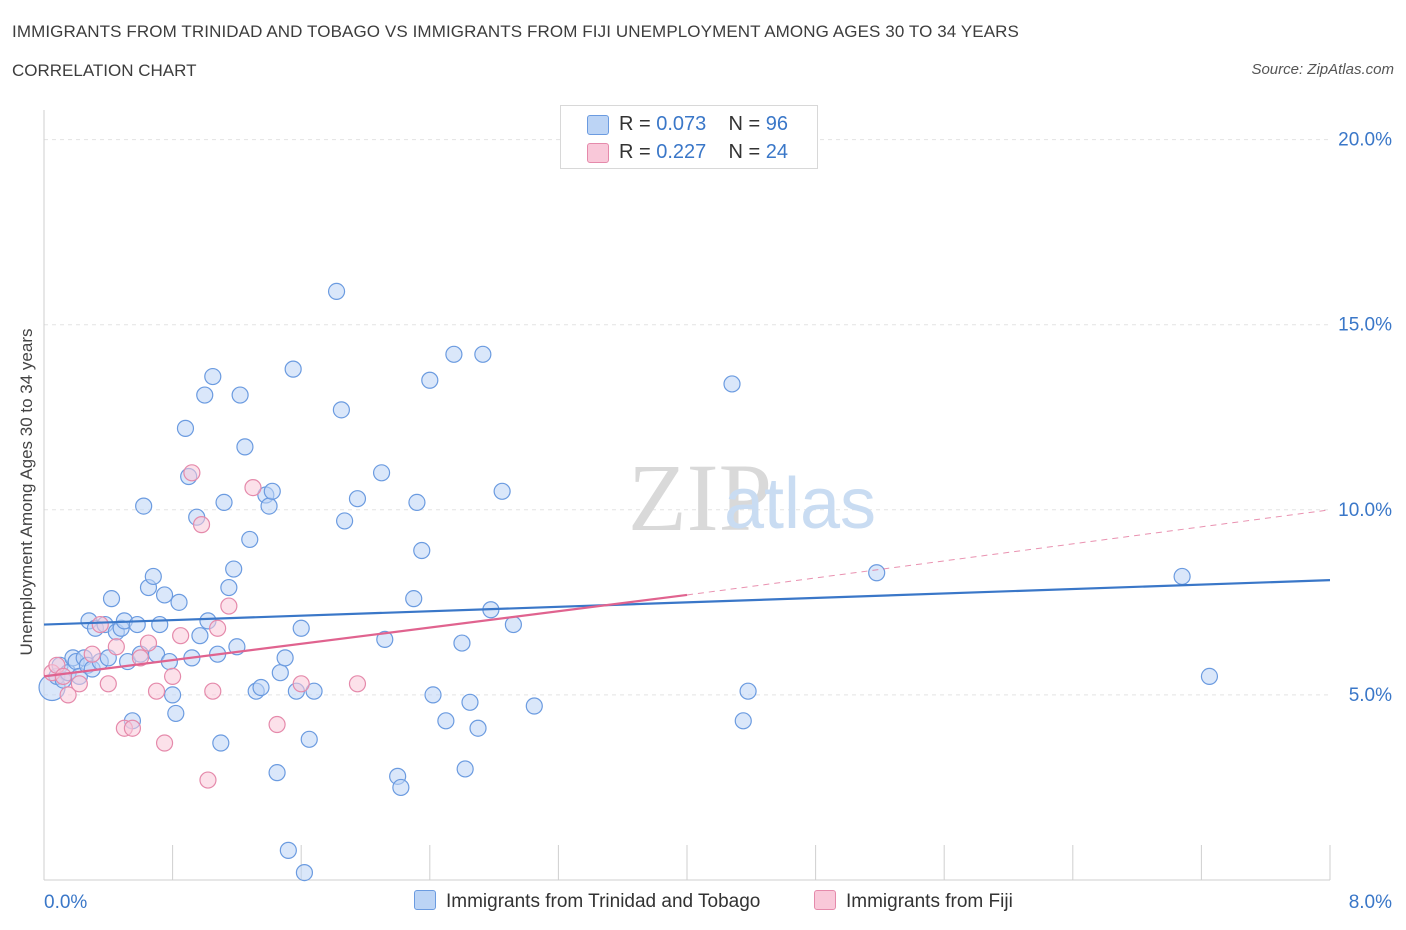 This screenshot has width=1406, height=930. What do you see at coordinates (603, 901) in the screenshot?
I see `legend-label: Immigrants from Trinidad and Tobago` at bounding box center [603, 901].